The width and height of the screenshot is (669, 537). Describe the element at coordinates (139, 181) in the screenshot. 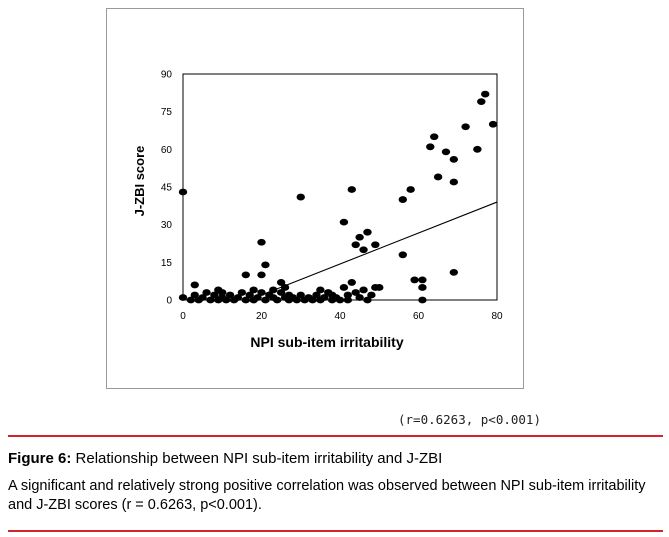

I see `y-axis-title: J-ZBI score` at that location.